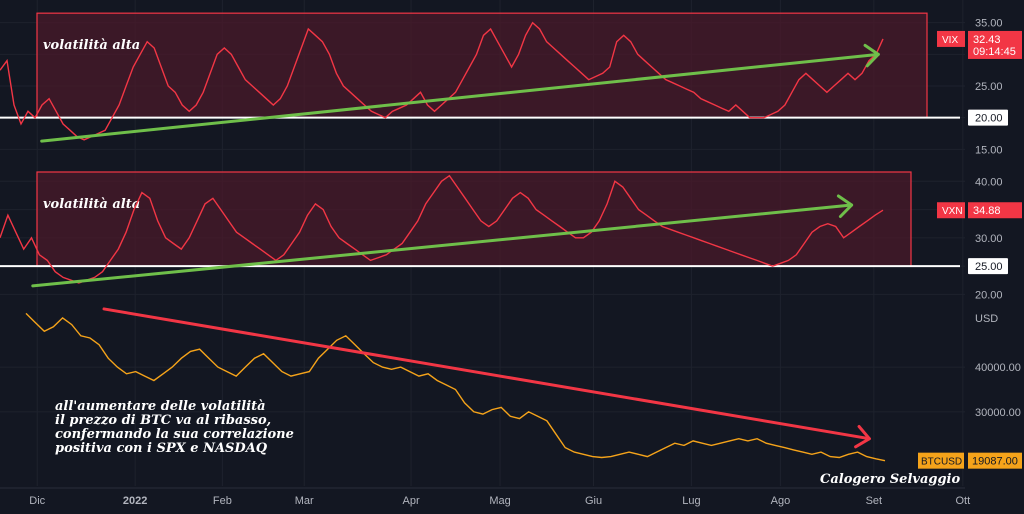 The width and height of the screenshot is (1024, 514). What do you see at coordinates (874, 501) in the screenshot?
I see `x-tick-label: Set` at bounding box center [874, 501].